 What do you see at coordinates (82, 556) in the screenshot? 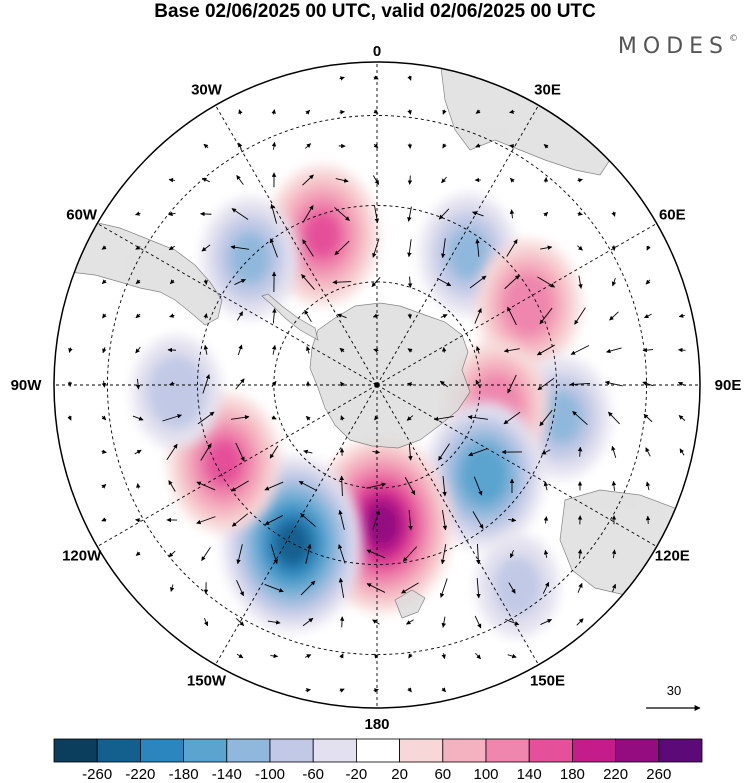
I see `longitude-label: 120W` at bounding box center [82, 556].